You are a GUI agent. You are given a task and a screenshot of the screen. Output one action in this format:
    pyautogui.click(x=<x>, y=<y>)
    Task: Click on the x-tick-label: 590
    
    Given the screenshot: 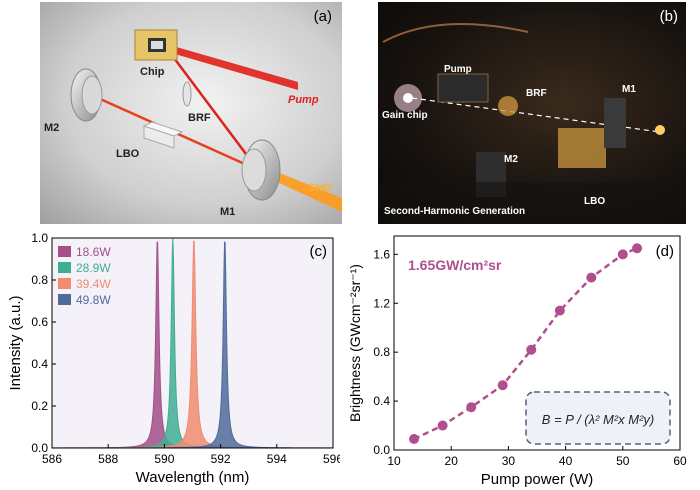 What is the action you would take?
    pyautogui.click(x=164, y=459)
    